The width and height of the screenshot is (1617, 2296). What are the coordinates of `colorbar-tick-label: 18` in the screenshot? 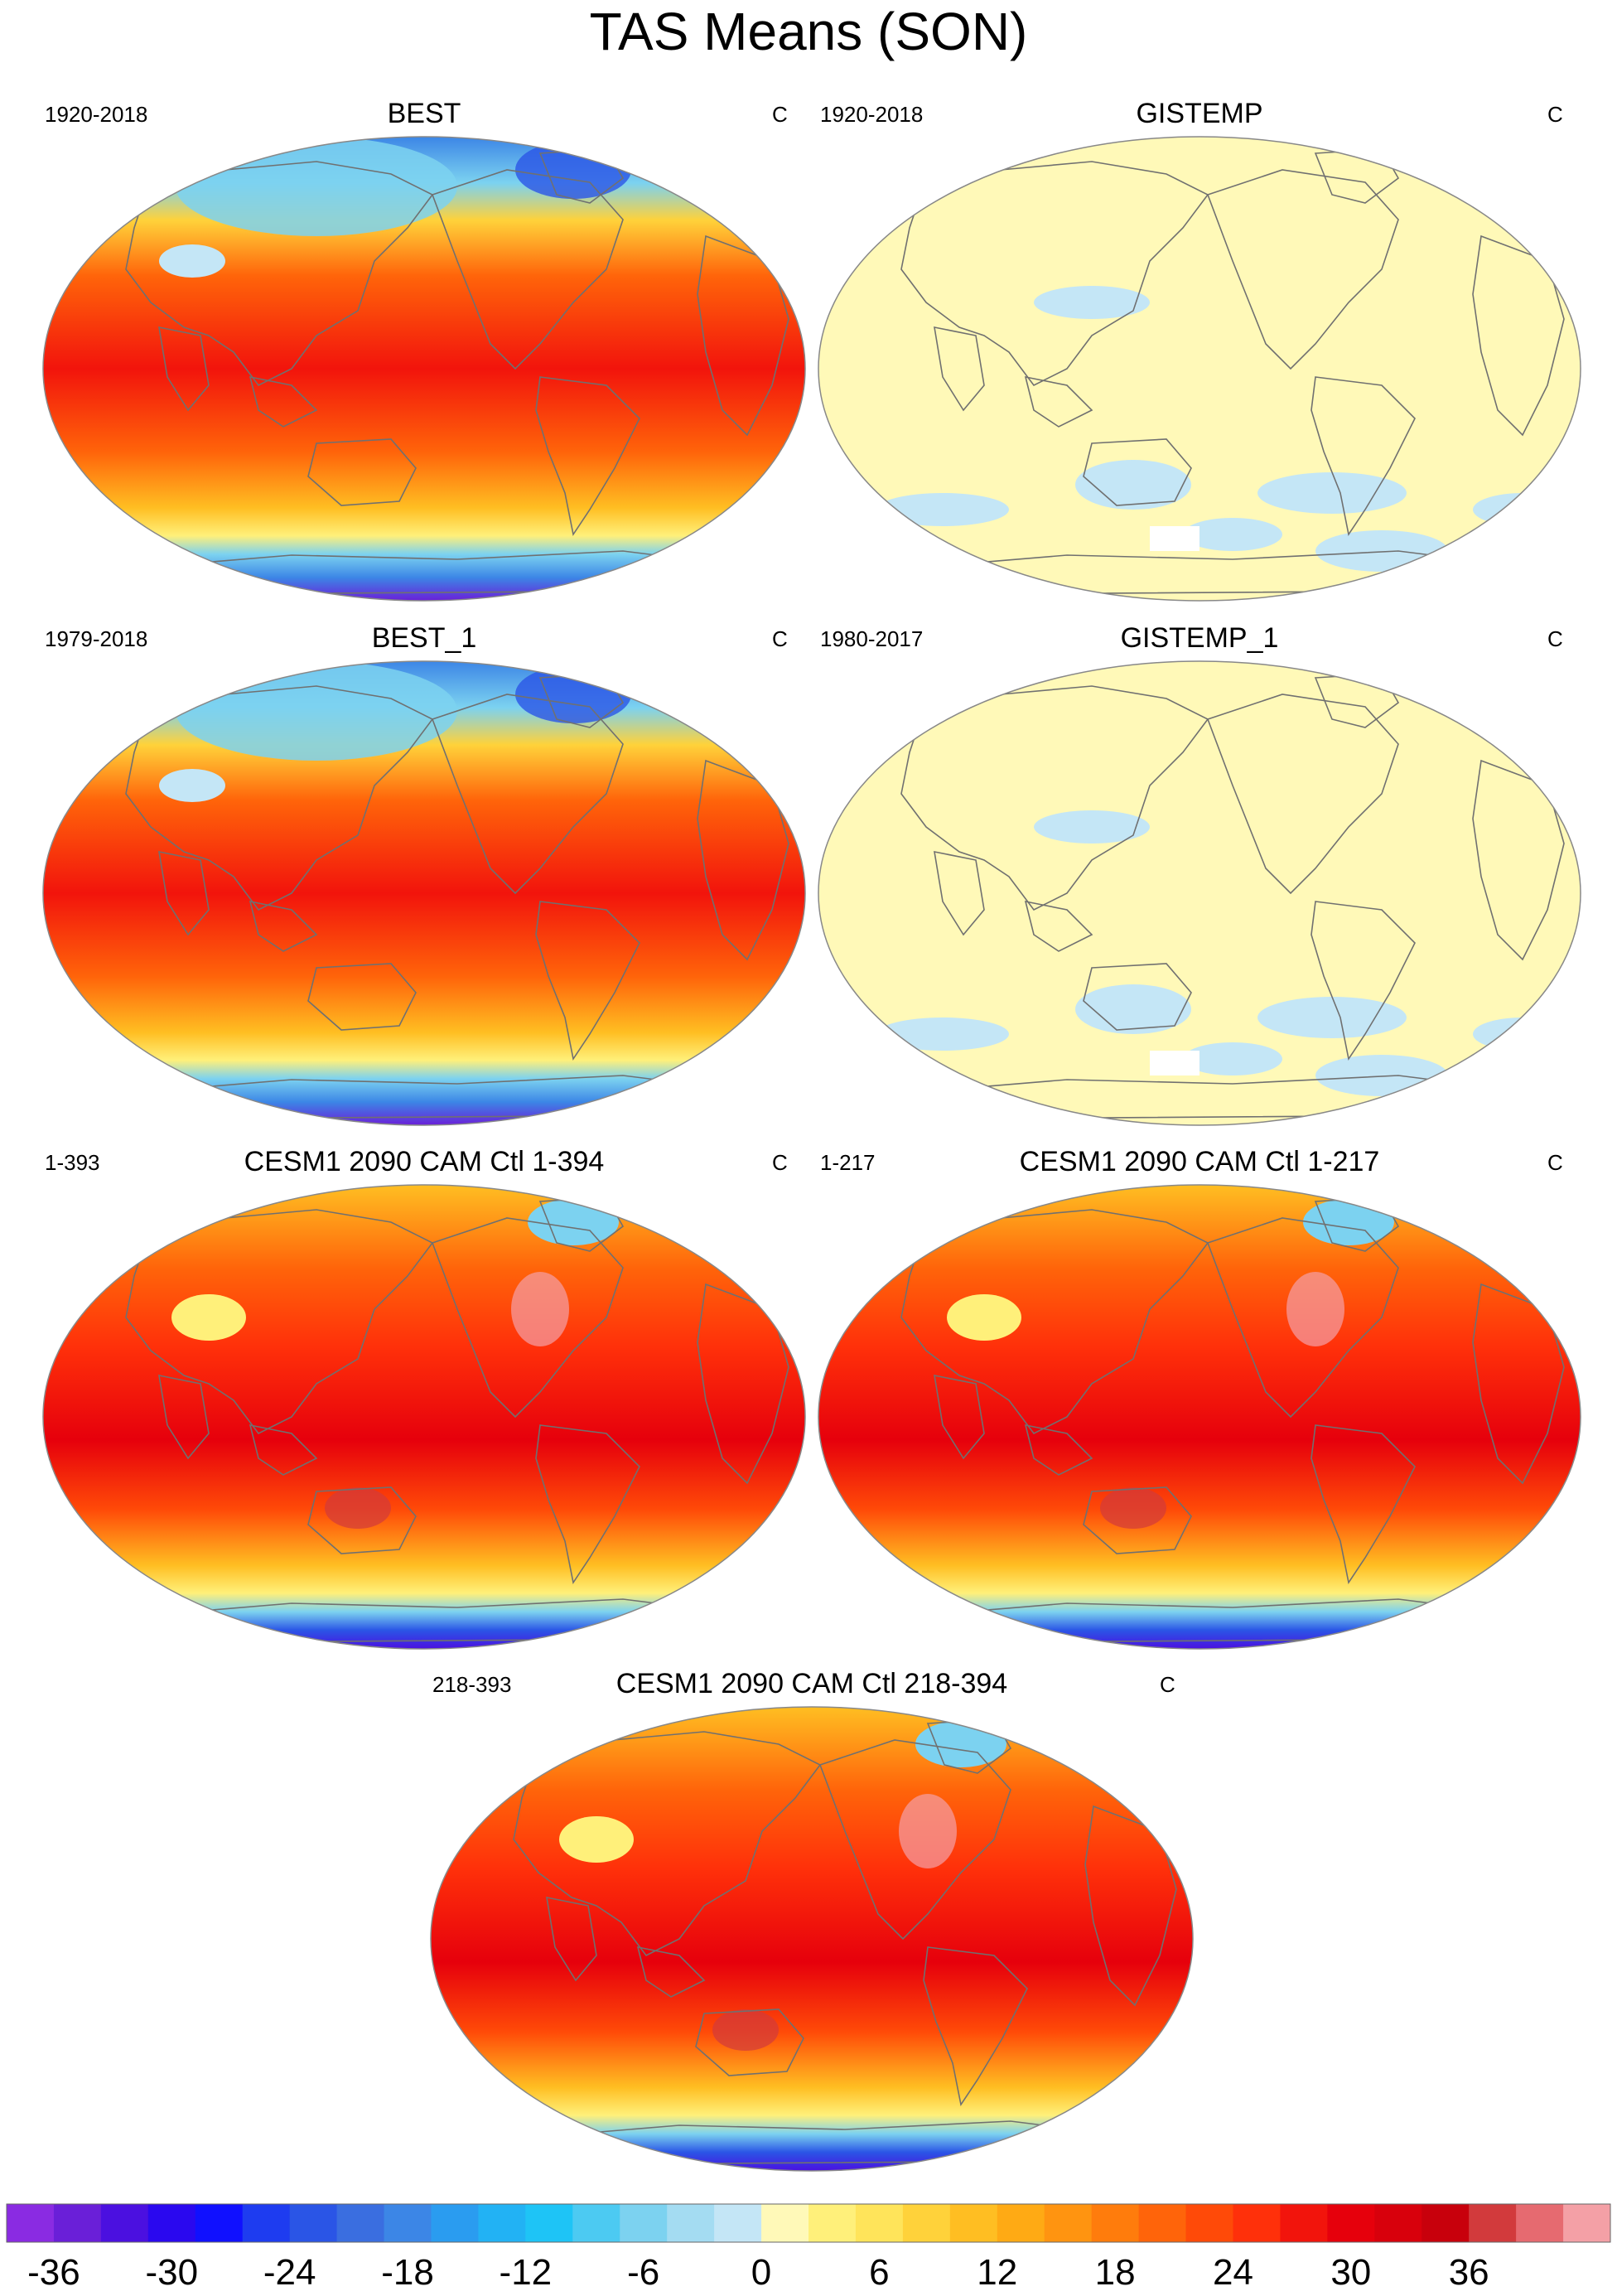 It's located at (1115, 2272).